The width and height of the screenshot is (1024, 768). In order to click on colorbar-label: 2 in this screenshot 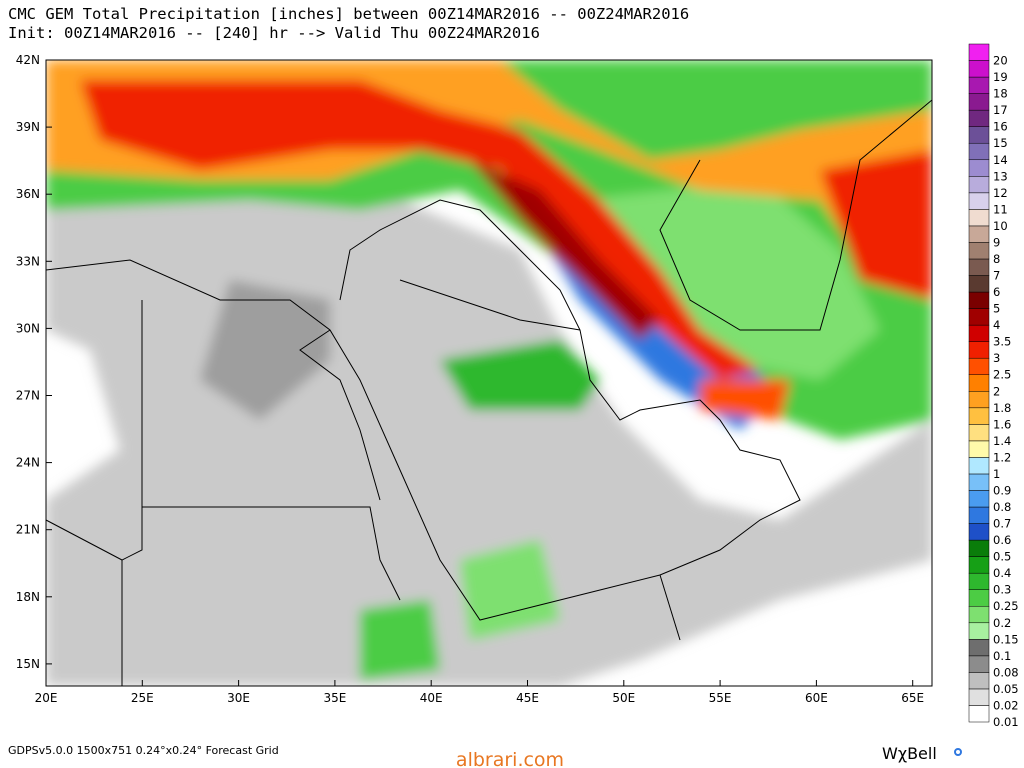, I will do `click(996, 391)`.